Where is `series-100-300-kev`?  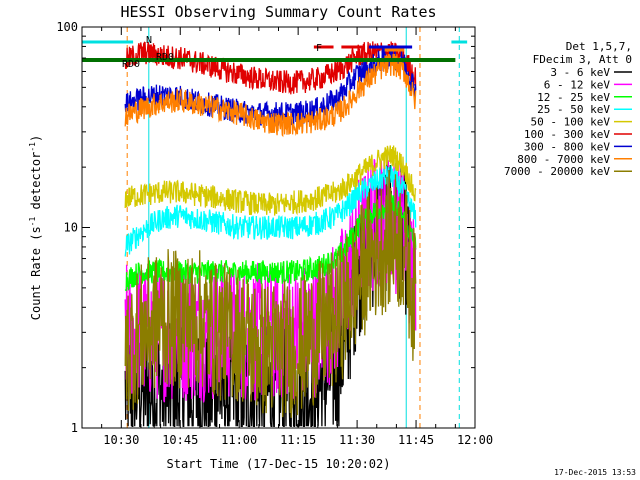
series-100-300-kev is located at coordinates (270, 68).